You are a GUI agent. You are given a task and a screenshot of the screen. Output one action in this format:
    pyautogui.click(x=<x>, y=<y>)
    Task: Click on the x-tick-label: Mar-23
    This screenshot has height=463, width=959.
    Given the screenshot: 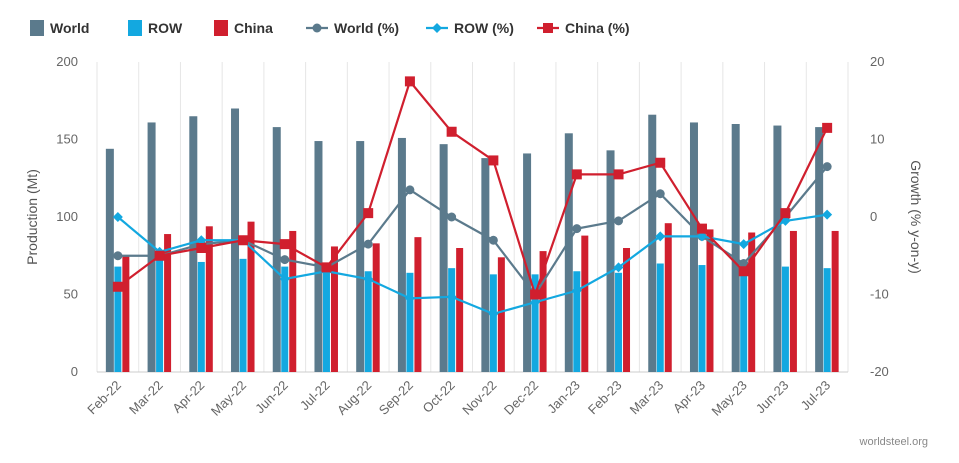 What is the action you would take?
    pyautogui.click(x=647, y=398)
    